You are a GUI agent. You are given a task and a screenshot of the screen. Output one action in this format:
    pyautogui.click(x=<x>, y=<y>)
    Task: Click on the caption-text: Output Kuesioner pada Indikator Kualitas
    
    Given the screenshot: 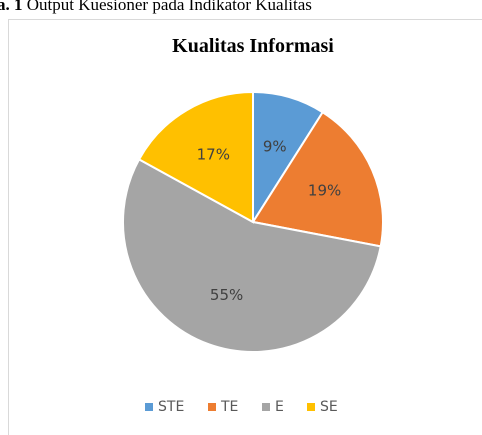 What is the action you would take?
    pyautogui.click(x=169, y=7)
    